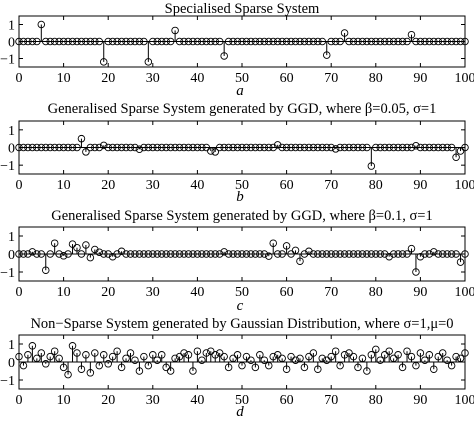  I want to click on panel-caption: b, so click(240, 197).